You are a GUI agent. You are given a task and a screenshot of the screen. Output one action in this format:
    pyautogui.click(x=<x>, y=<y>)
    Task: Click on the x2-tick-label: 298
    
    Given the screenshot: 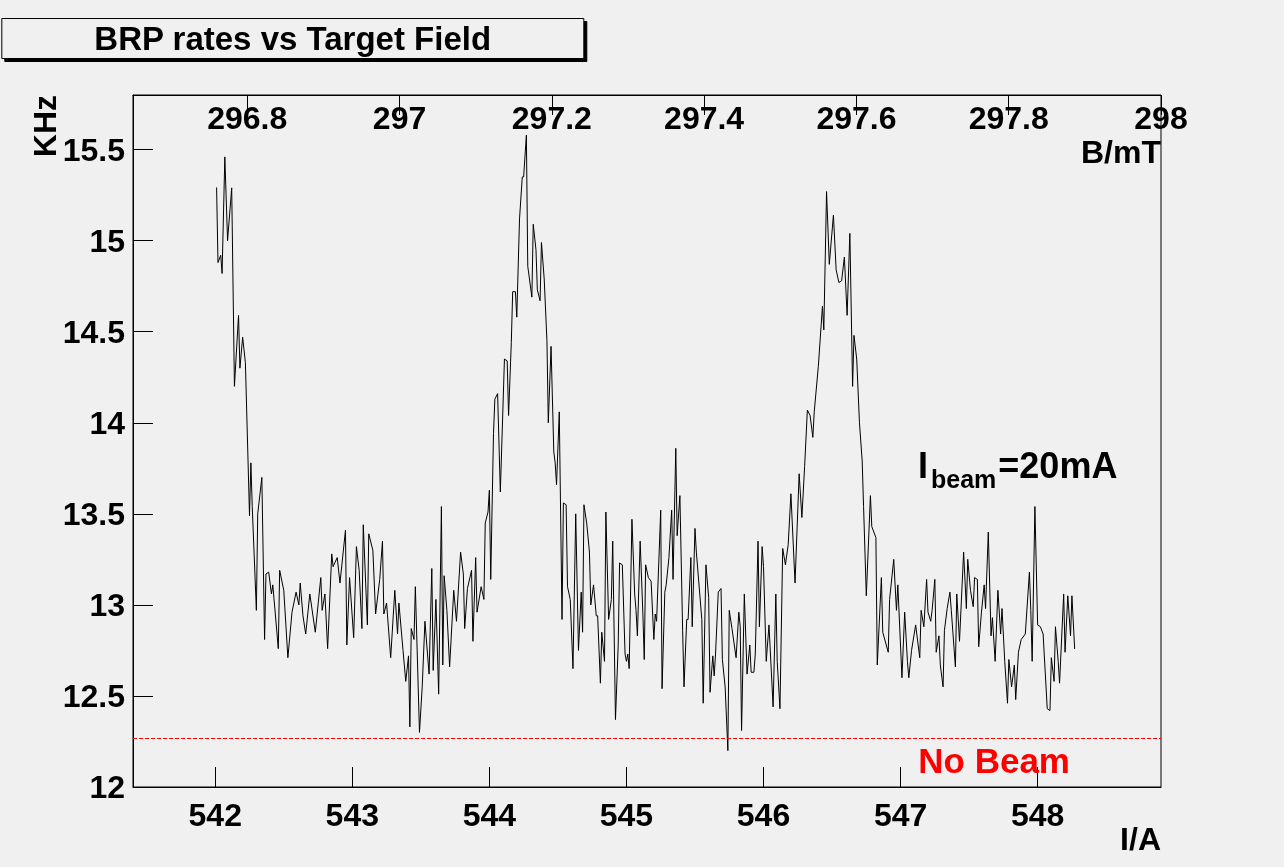 What is the action you would take?
    pyautogui.click(x=1161, y=118)
    